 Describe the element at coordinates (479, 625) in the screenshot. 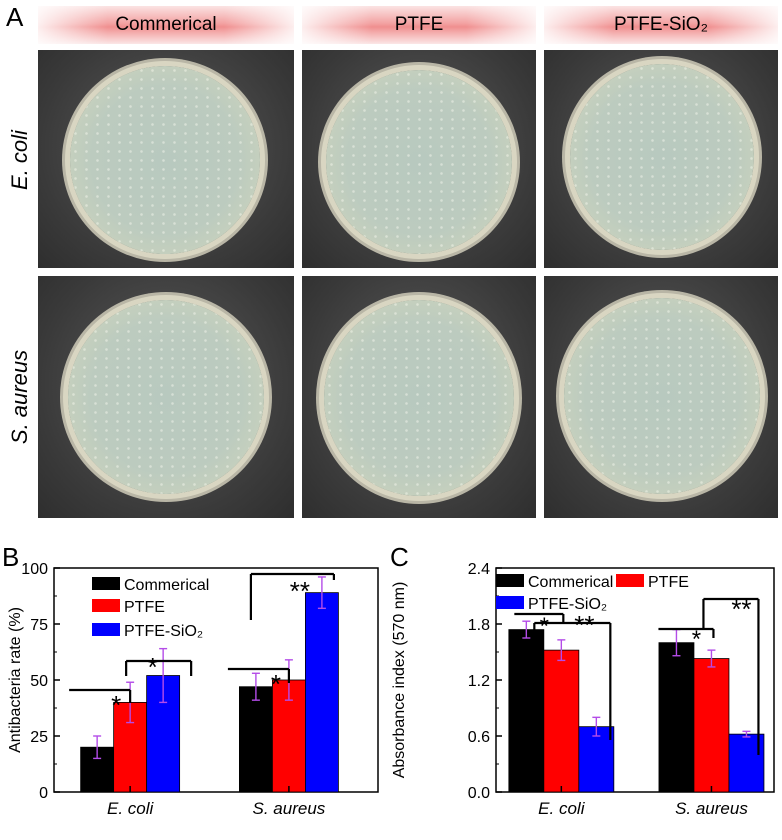

I see `y-tick-label: 1.8` at that location.